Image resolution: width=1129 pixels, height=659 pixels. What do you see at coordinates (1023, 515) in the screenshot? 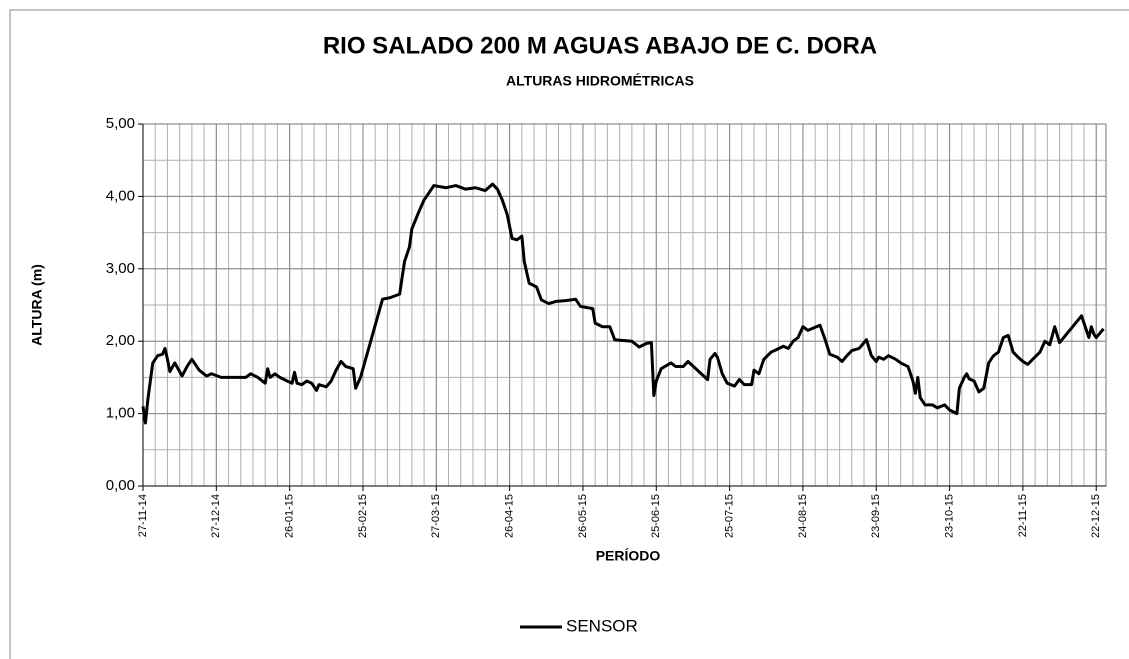
I see `x-tick-label: 22-11-15` at bounding box center [1023, 515].